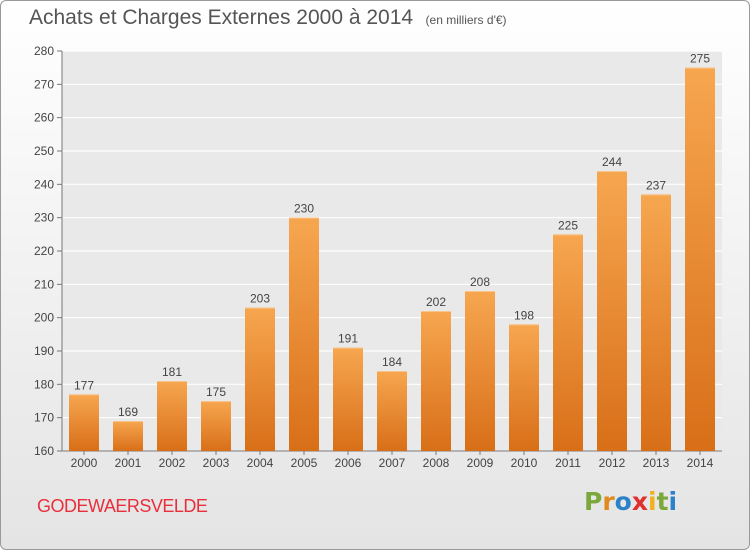 This screenshot has height=550, width=750. Describe the element at coordinates (172, 463) in the screenshot. I see `x-tick-label: 2002` at that location.